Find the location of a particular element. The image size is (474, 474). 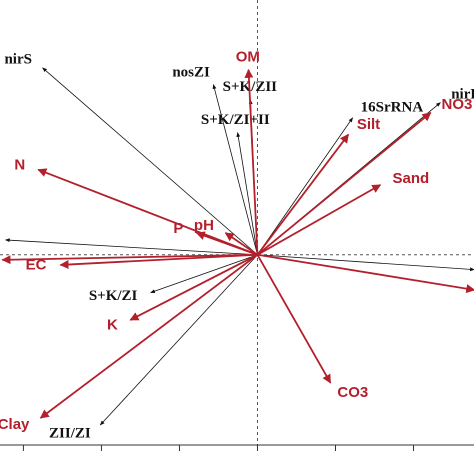

arrow-label: P is located at coordinates (178, 228).